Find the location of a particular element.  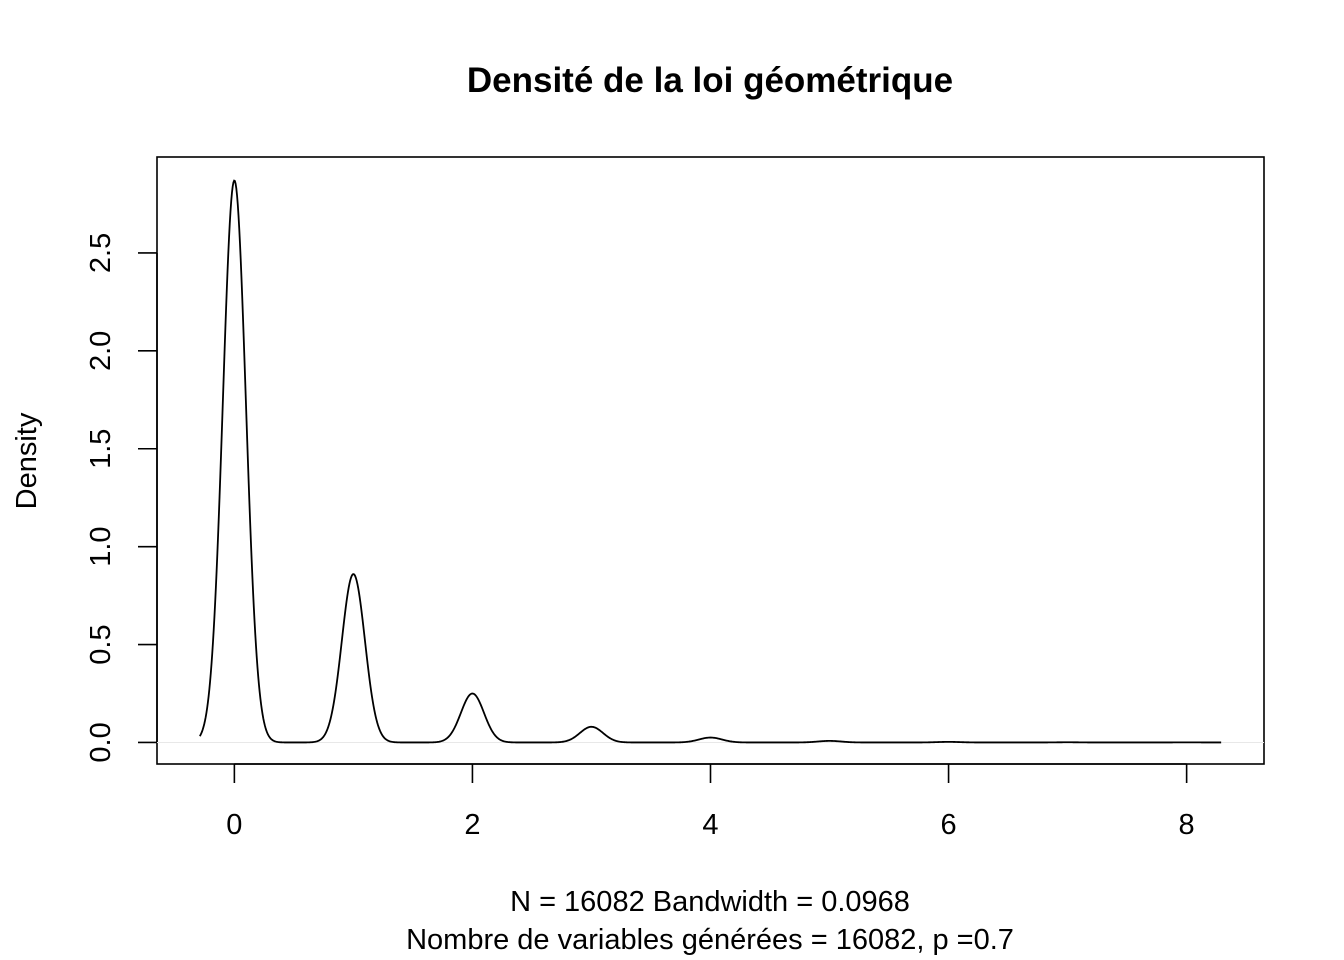

y-tick-label: 1.5 is located at coordinates (101, 449).